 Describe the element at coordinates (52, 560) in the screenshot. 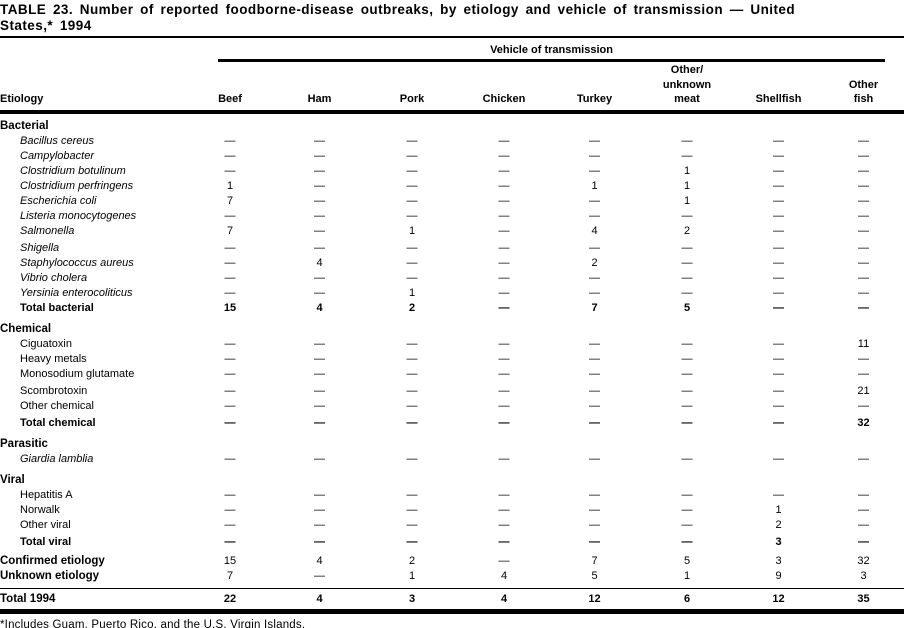

I see `row-label: Confirmed etiology` at that location.